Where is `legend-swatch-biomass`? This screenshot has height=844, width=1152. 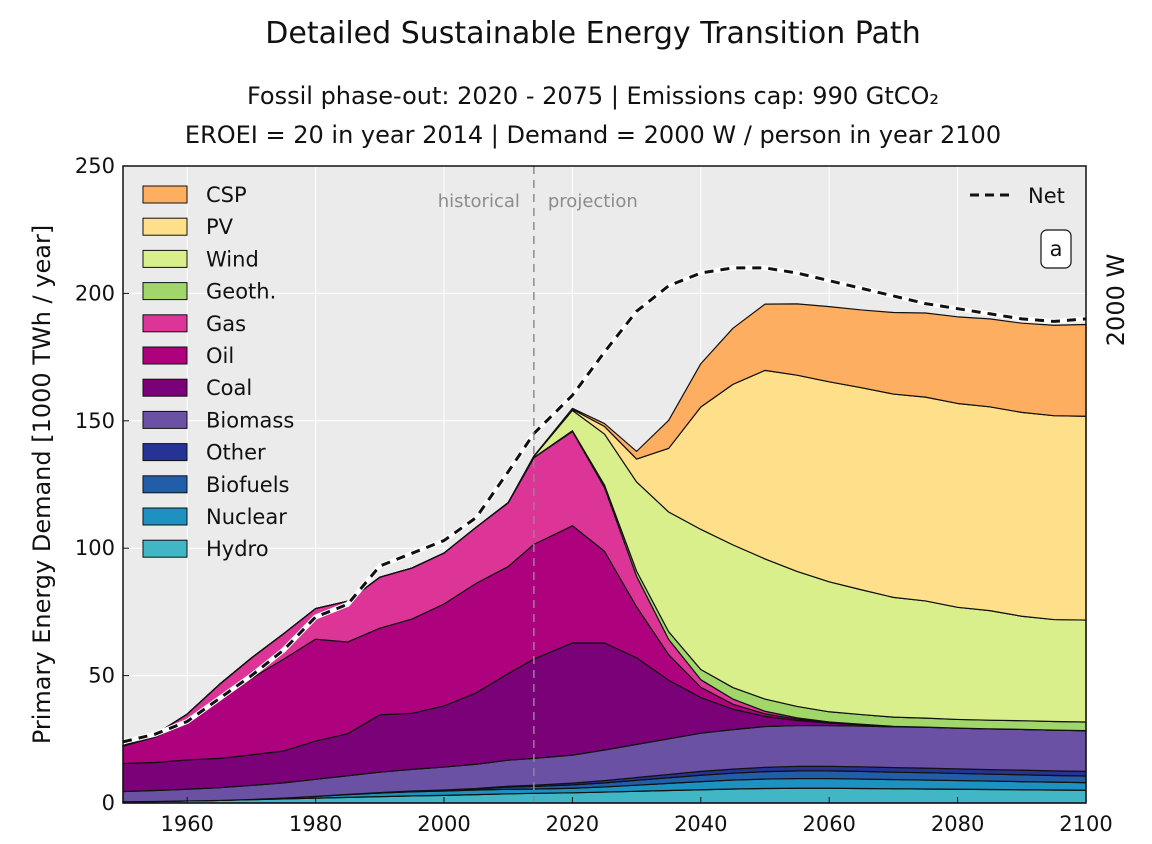
legend-swatch-biomass is located at coordinates (165, 419).